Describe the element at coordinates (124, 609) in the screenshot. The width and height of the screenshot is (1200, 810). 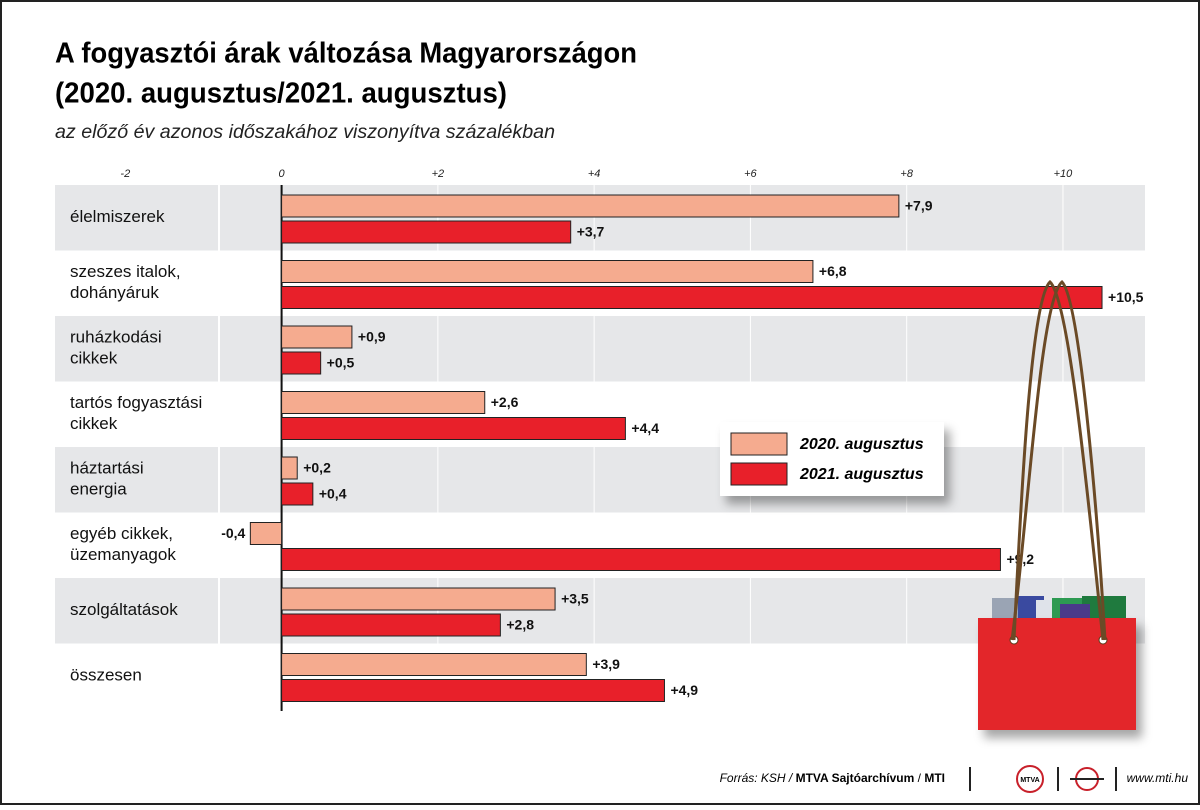
I see `category-label: szolgáltatások` at that location.